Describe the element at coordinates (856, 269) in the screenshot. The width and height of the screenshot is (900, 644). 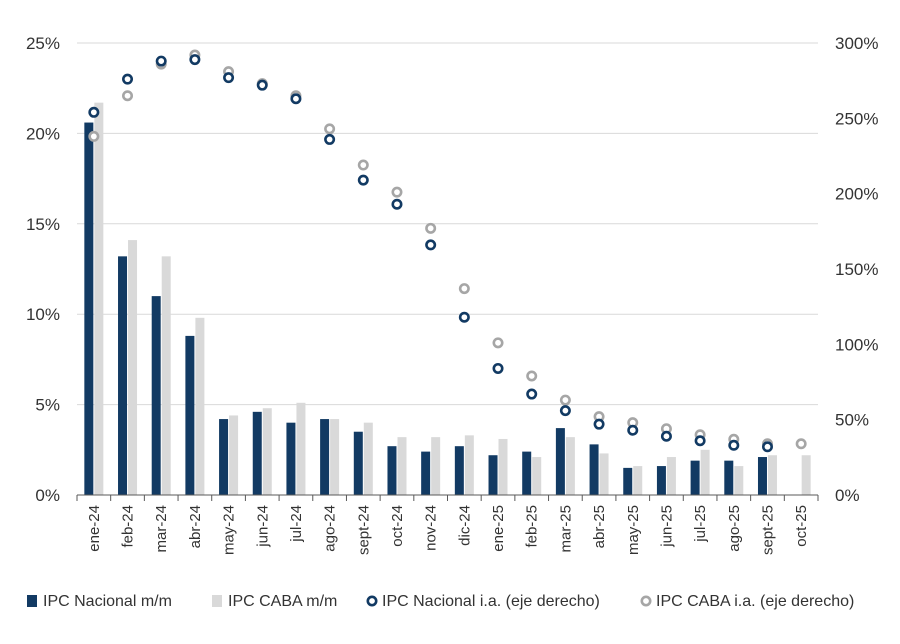
I see `right-tick-label: 150%` at that location.